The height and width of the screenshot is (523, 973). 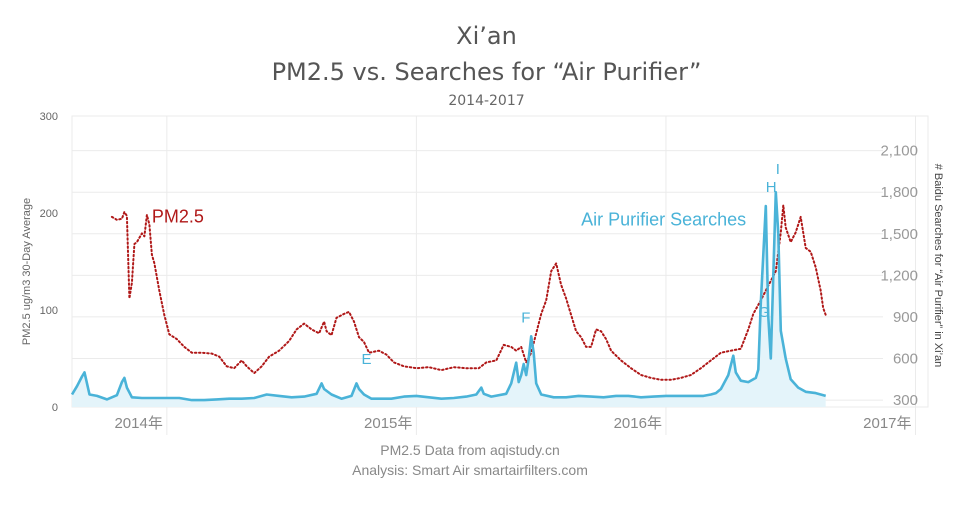 What do you see at coordinates (887, 423) in the screenshot?
I see `x-tick-label: 2017年` at bounding box center [887, 423].